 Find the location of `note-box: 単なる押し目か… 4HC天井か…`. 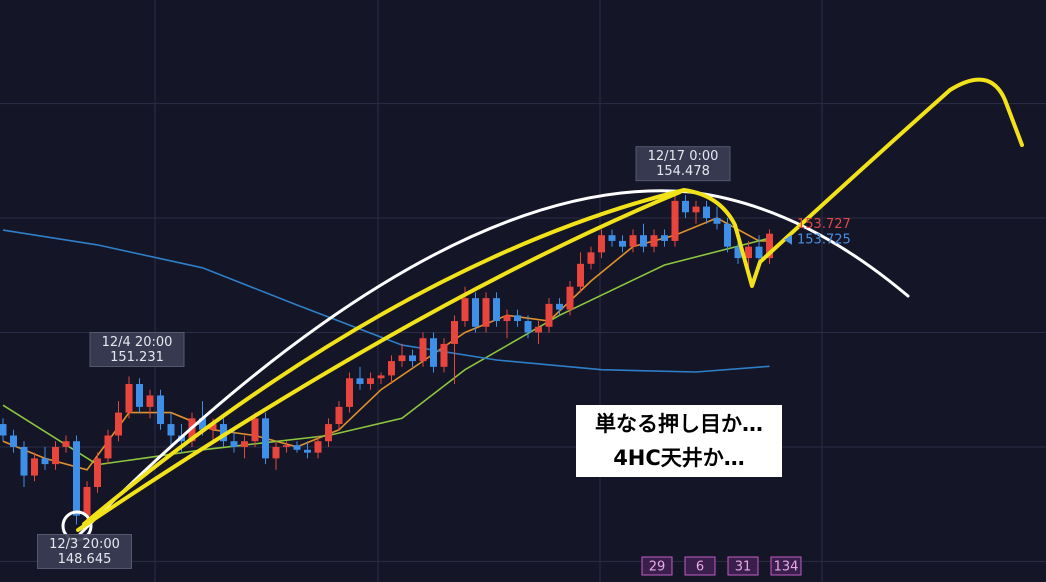

note-box: 単なる押し目か… 4HC天井か… is located at coordinates (679, 441).